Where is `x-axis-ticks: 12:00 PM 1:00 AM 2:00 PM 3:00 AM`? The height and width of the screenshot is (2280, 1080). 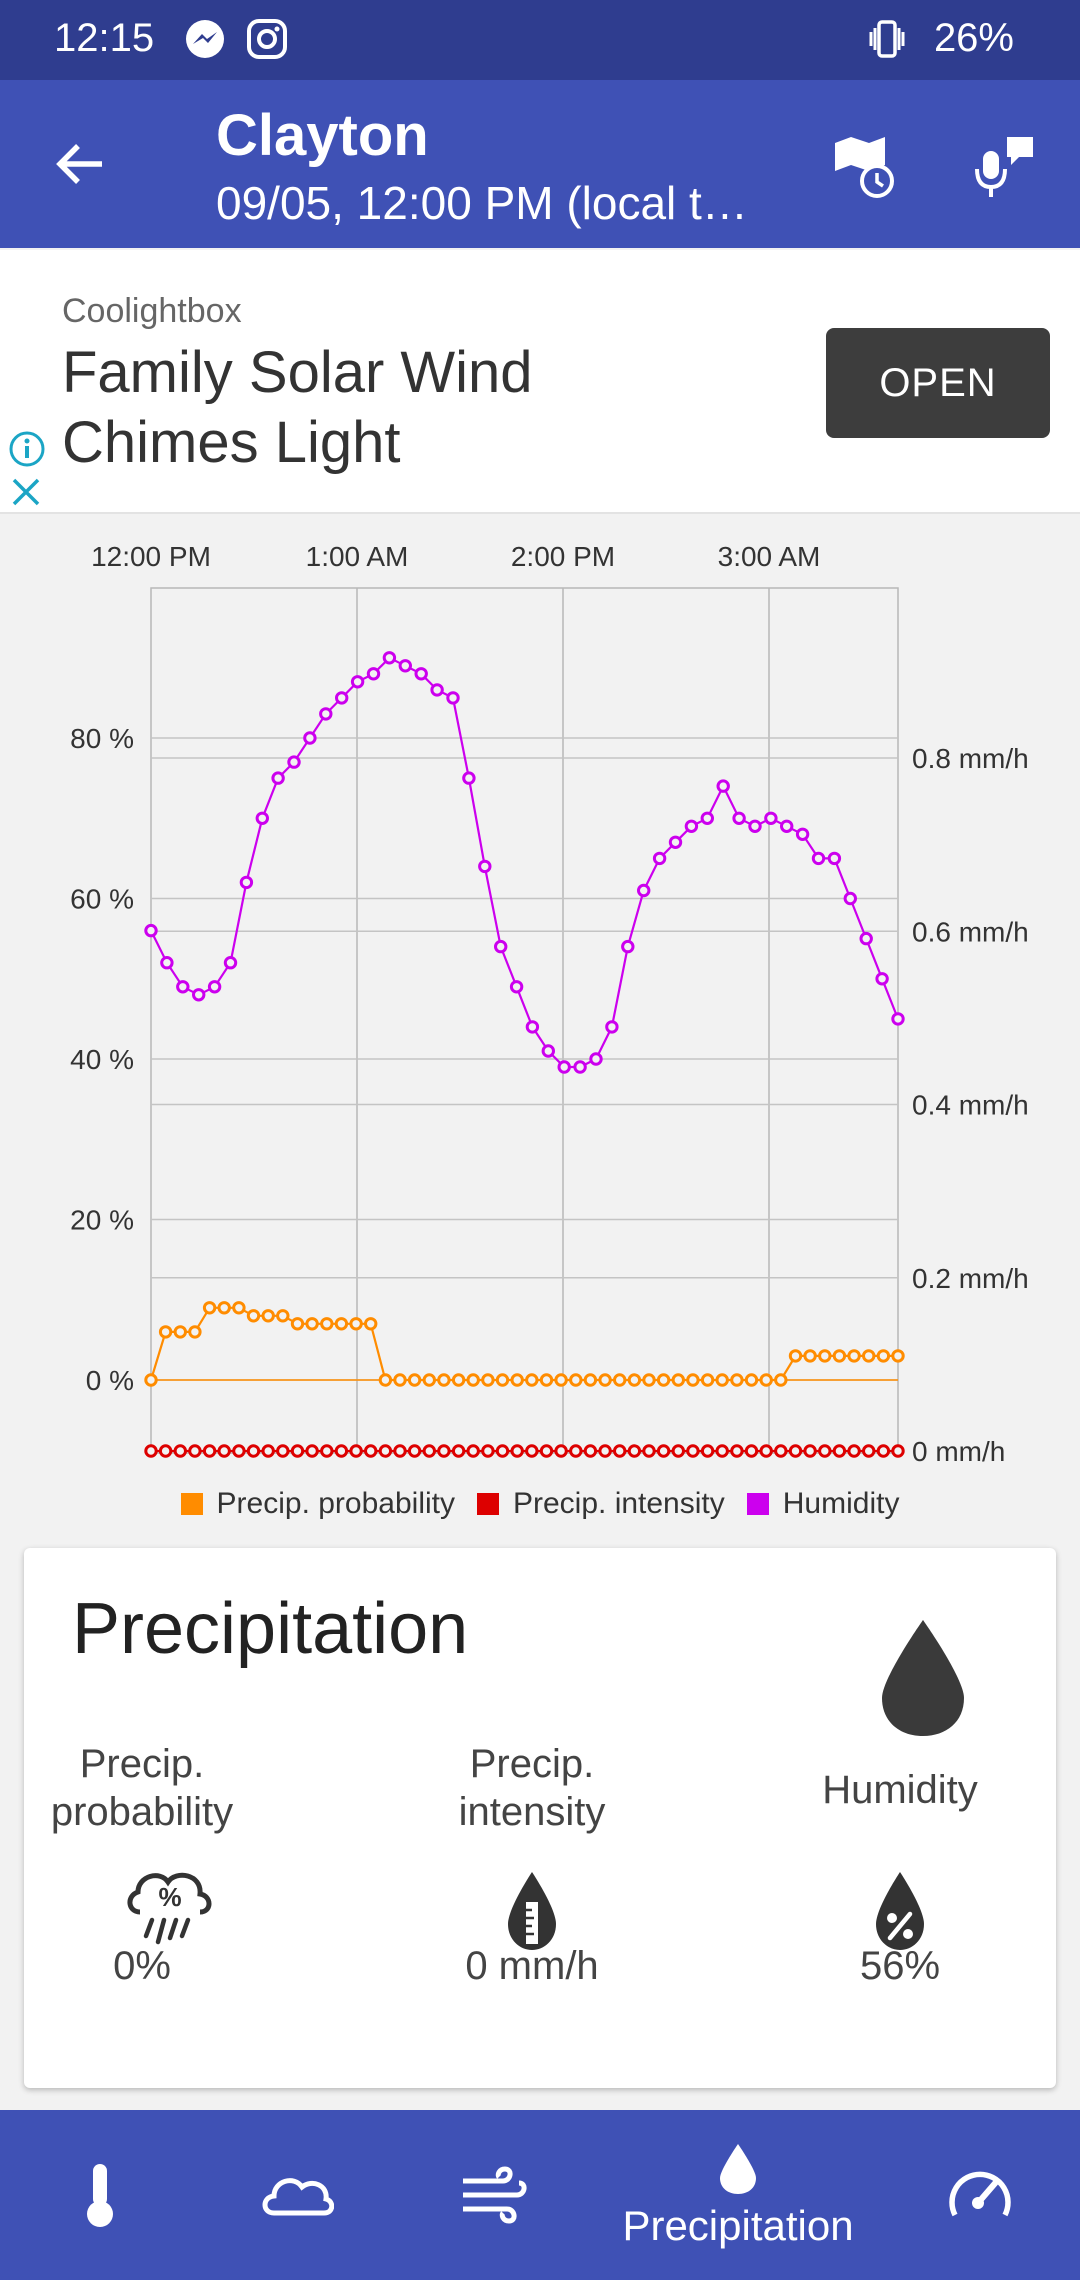
x-axis-ticks: 12:00 PM 1:00 AM 2:00 PM 3:00 AM is located at coordinates (455, 556).